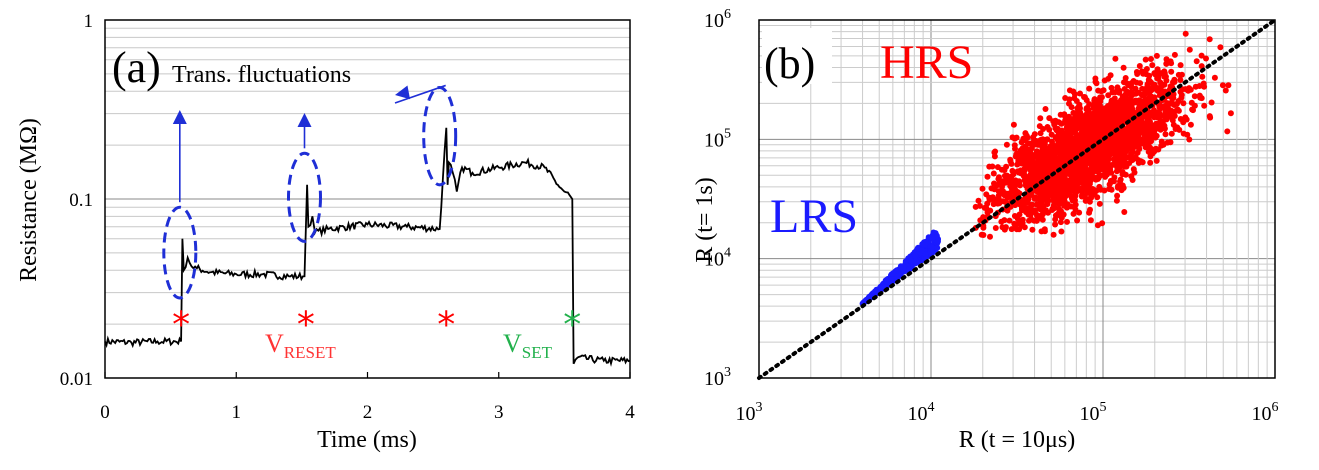 This screenshot has width=1319, height=470. Describe the element at coordinates (789, 63) in the screenshot. I see `panel-b-label: (b)` at that location.